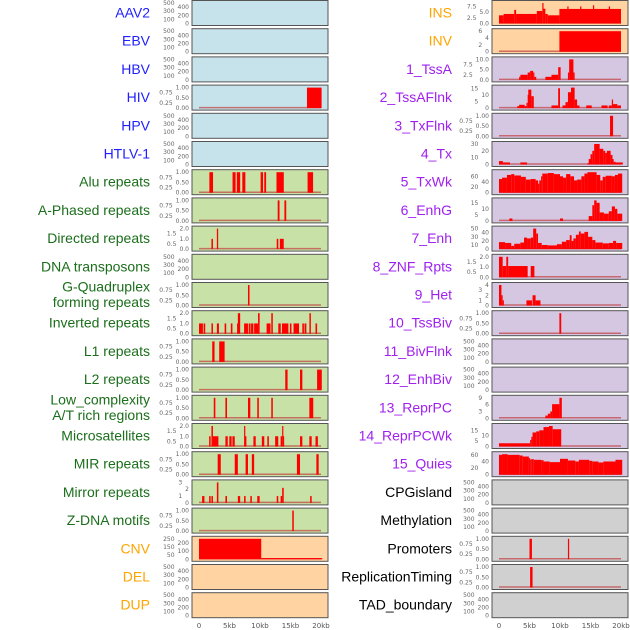 The height and width of the screenshot is (630, 630). What do you see at coordinates (184, 313) in the screenshot?
I see `y-tick-label: 2.0` at bounding box center [184, 313].